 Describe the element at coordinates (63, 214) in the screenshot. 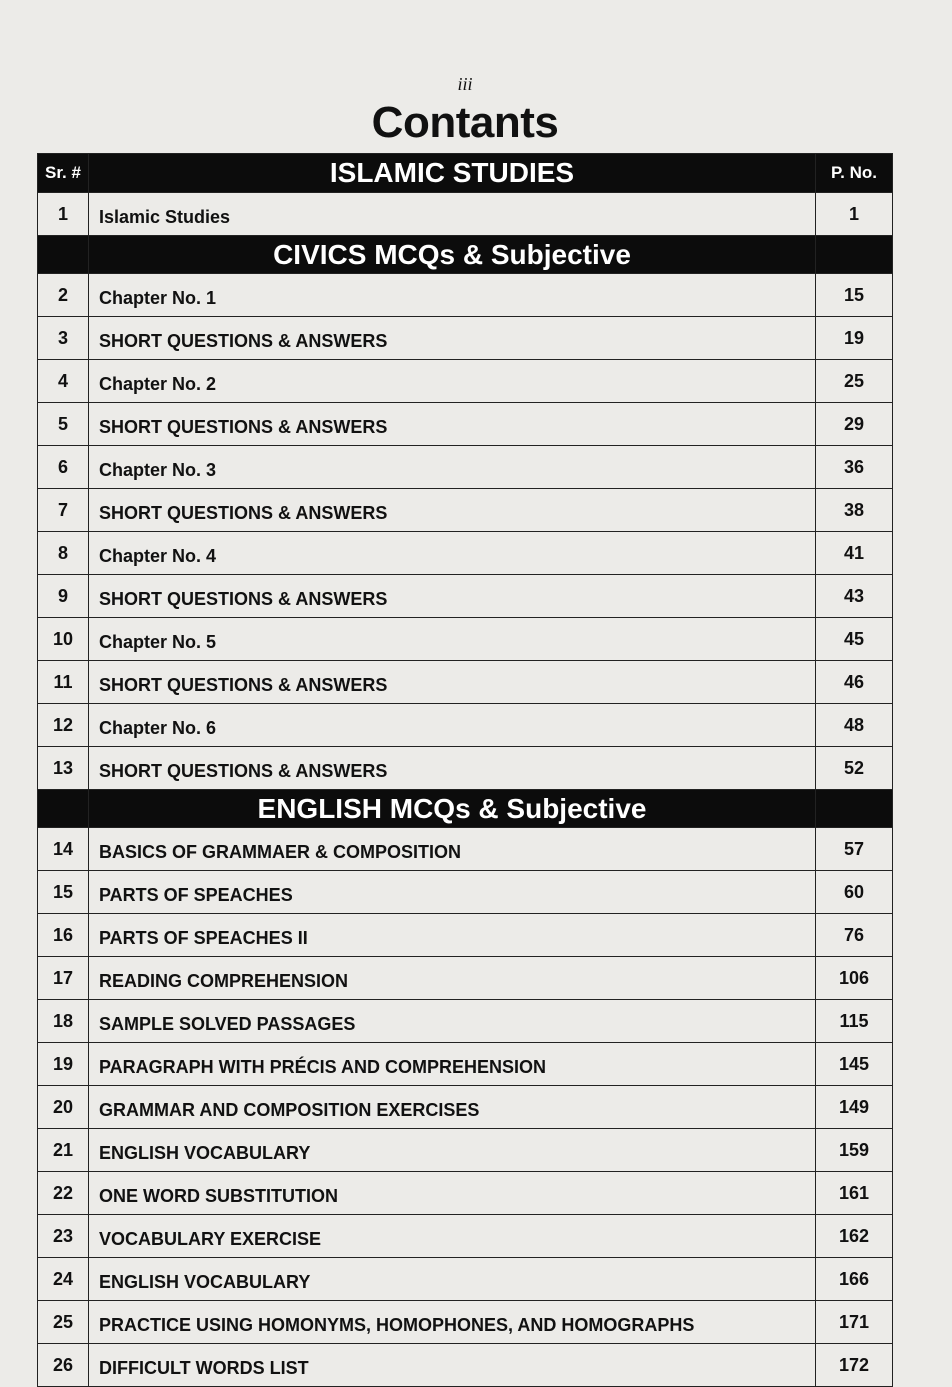

I see `serial-number: 1` at that location.